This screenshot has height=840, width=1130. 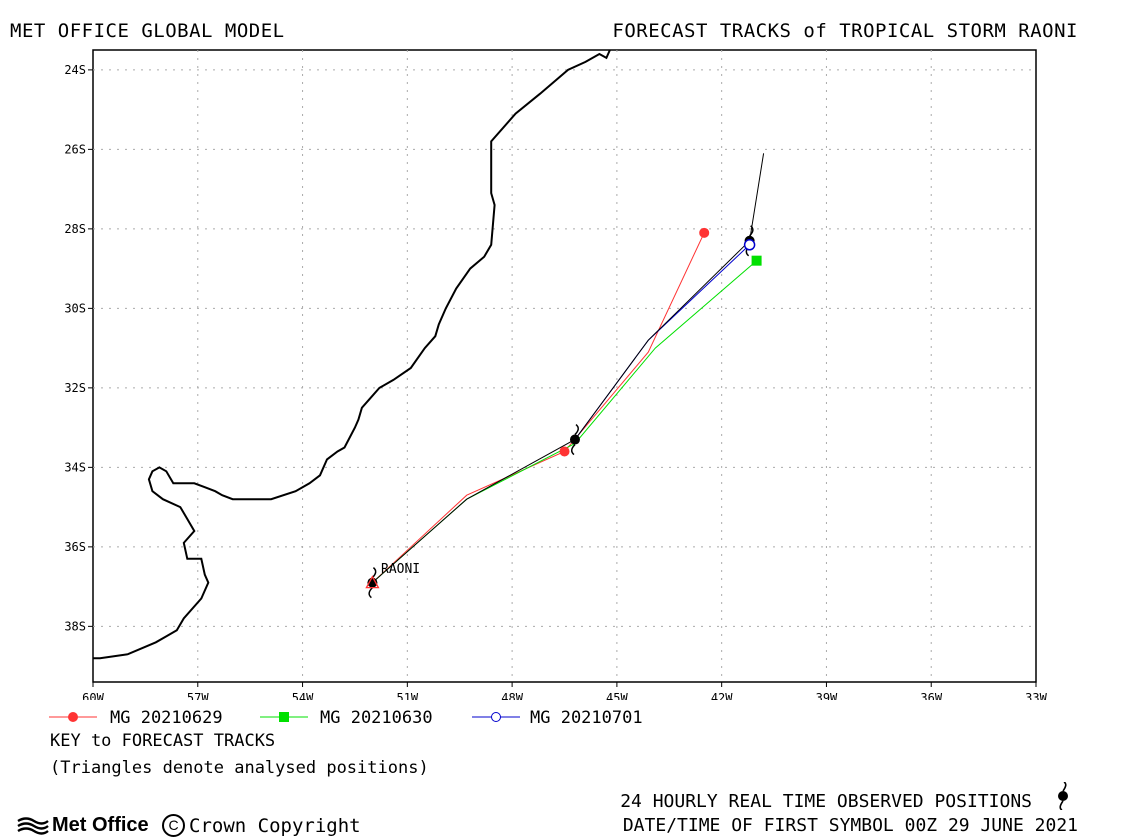 What do you see at coordinates (75, 149) in the screenshot?
I see `y-tick-label: 26S` at bounding box center [75, 149].